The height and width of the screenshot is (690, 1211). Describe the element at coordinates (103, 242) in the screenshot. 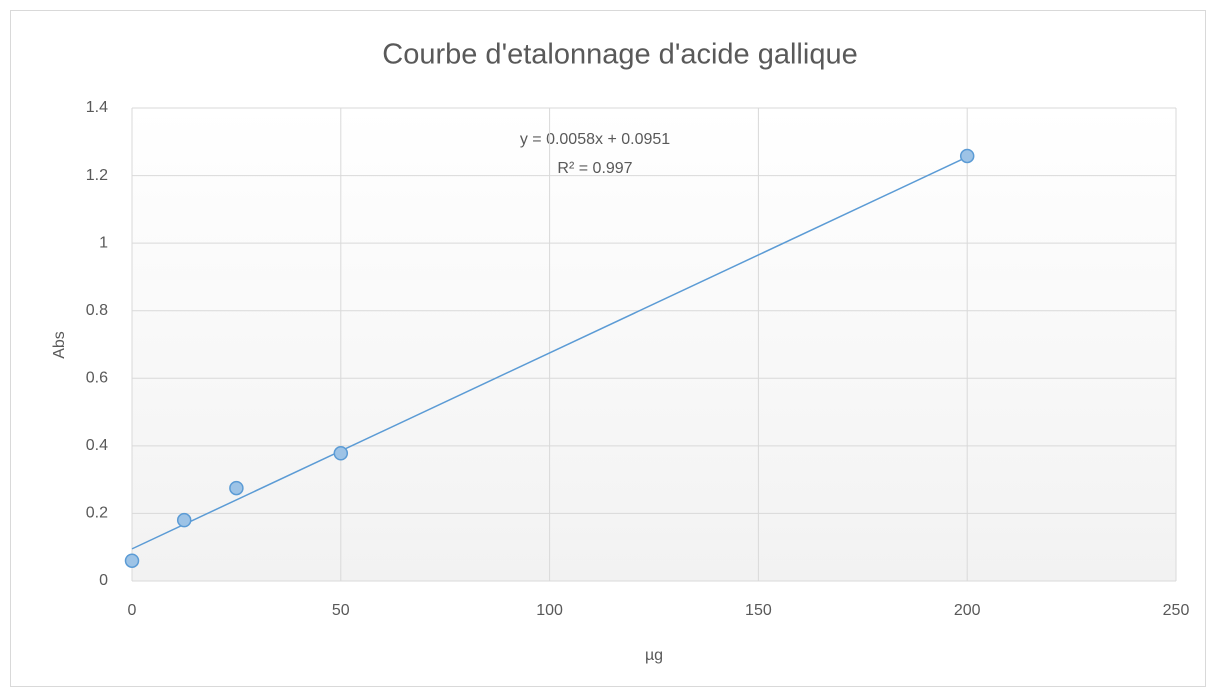

I see `y-tick-label: 1` at that location.